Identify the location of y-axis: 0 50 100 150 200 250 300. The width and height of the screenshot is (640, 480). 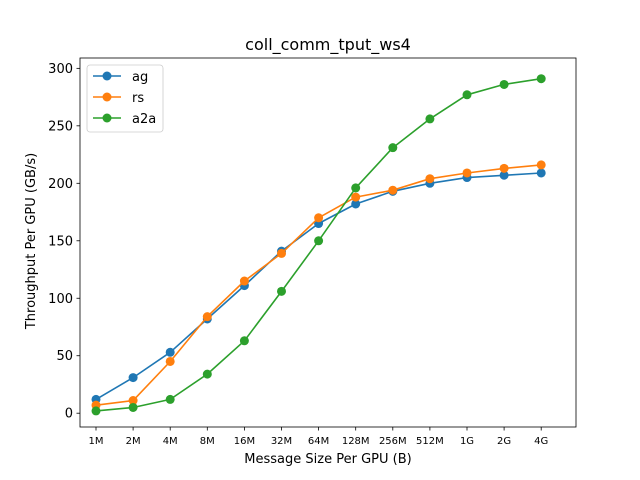
(64, 242).